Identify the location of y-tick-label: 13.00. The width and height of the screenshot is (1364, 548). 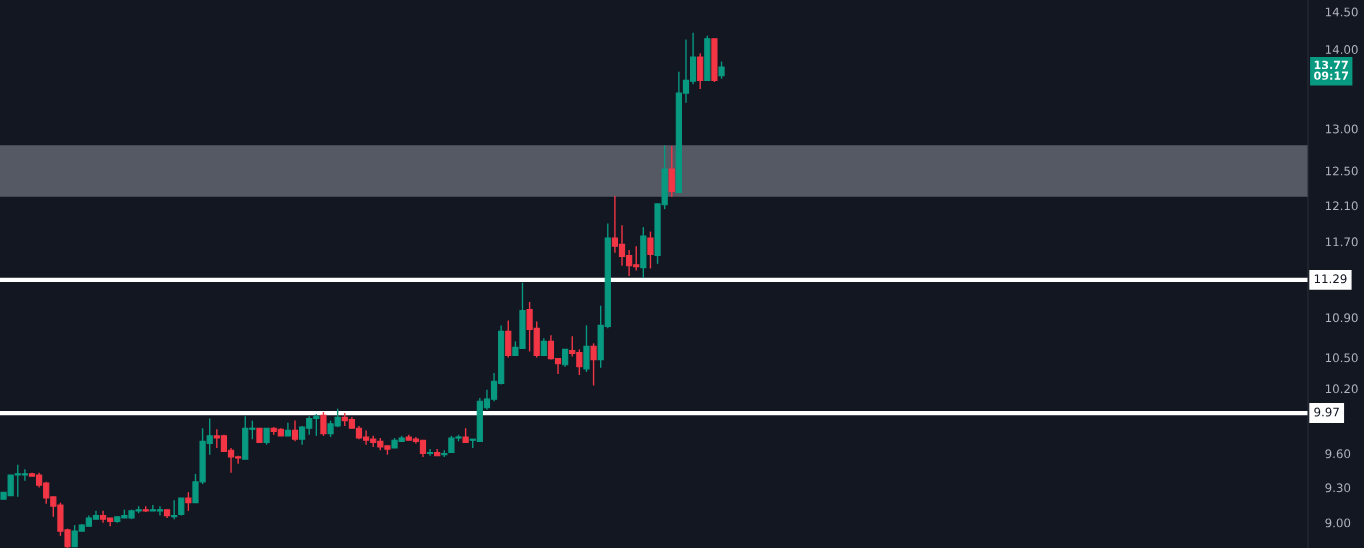
(1341, 129).